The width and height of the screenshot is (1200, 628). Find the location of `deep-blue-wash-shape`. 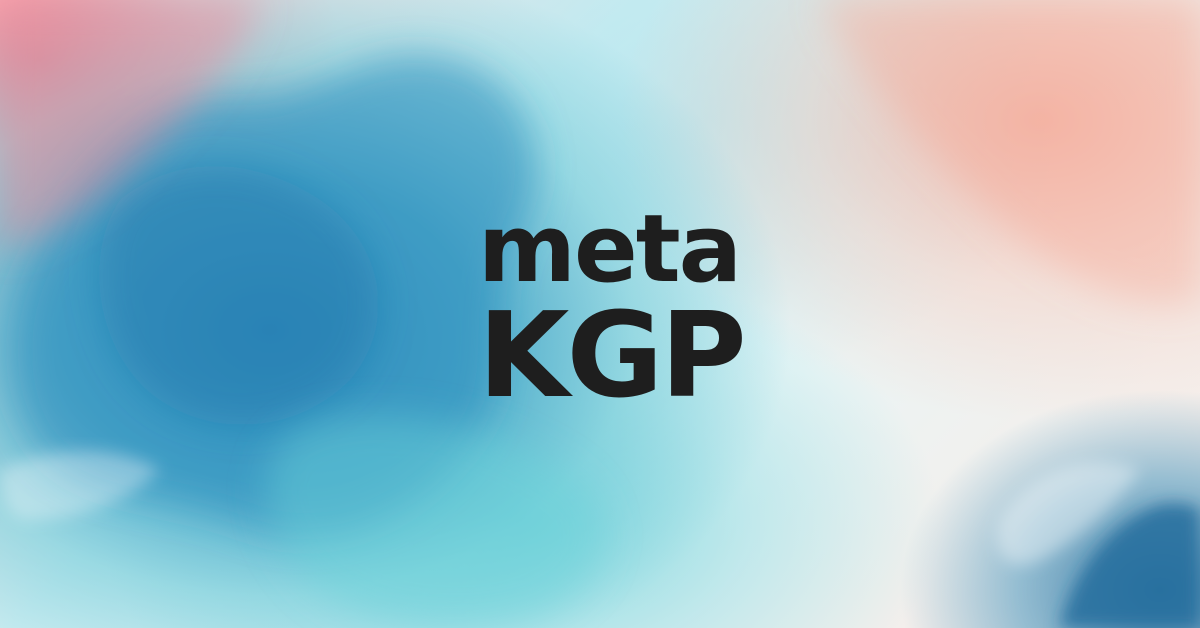

deep-blue-wash-shape is located at coordinates (239, 295).